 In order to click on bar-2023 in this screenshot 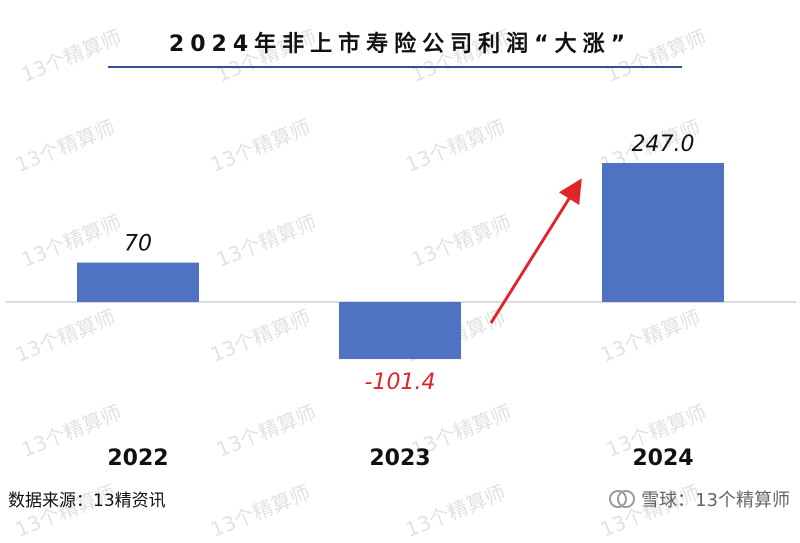, I will do `click(400, 331)`.